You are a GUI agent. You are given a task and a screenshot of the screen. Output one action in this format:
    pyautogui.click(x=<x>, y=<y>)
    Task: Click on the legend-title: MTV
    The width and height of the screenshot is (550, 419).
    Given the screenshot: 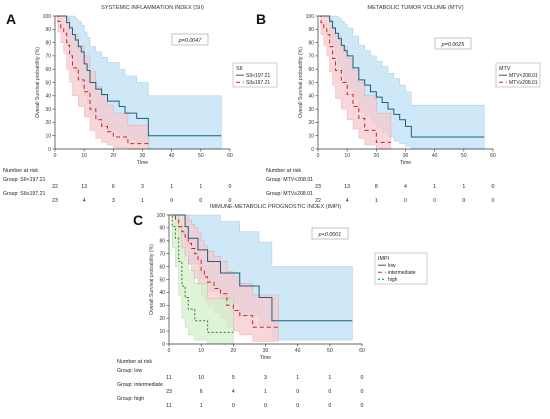 What is the action you would take?
    pyautogui.click(x=505, y=69)
    